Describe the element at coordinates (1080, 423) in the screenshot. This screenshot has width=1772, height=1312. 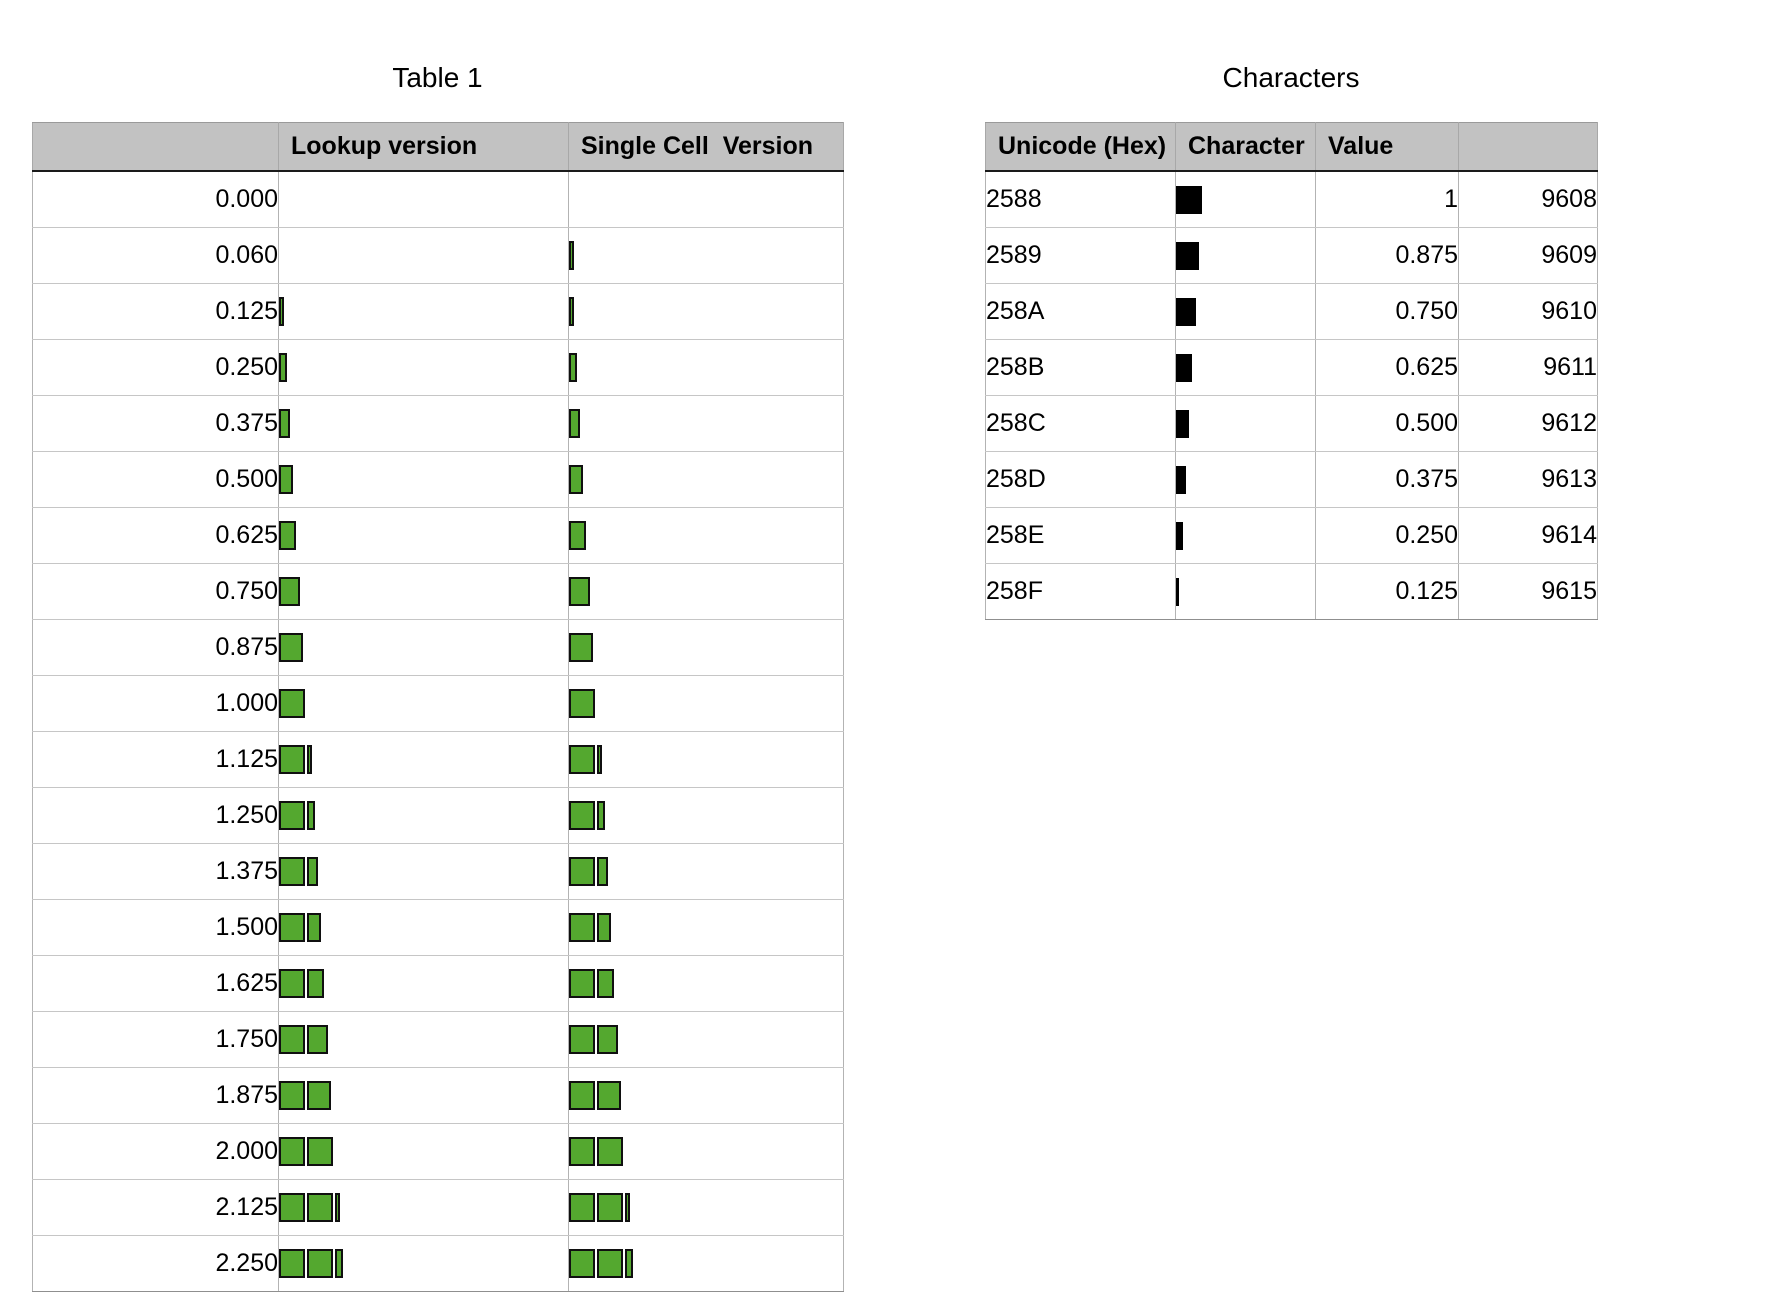
I see `unicode-hex-cell: 258C` at that location.